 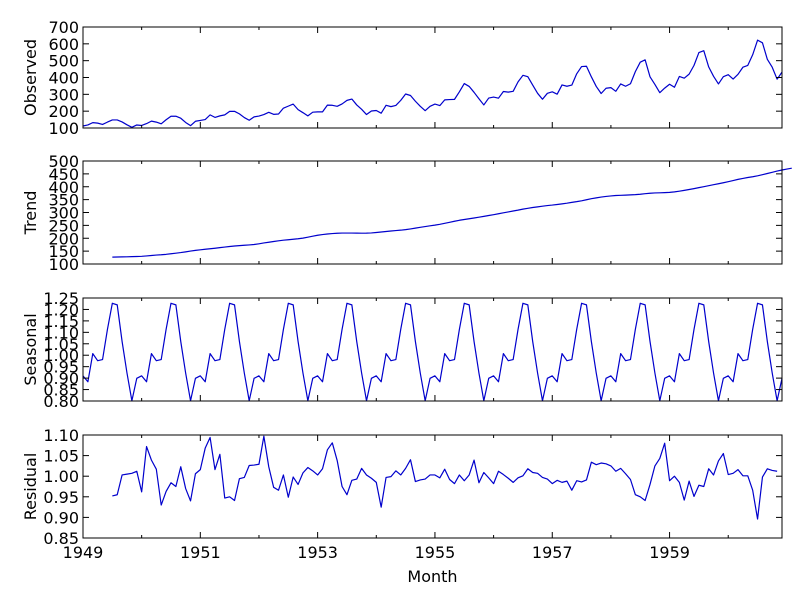 I want to click on y-tick-label: 1.20, so click(x=61, y=309).